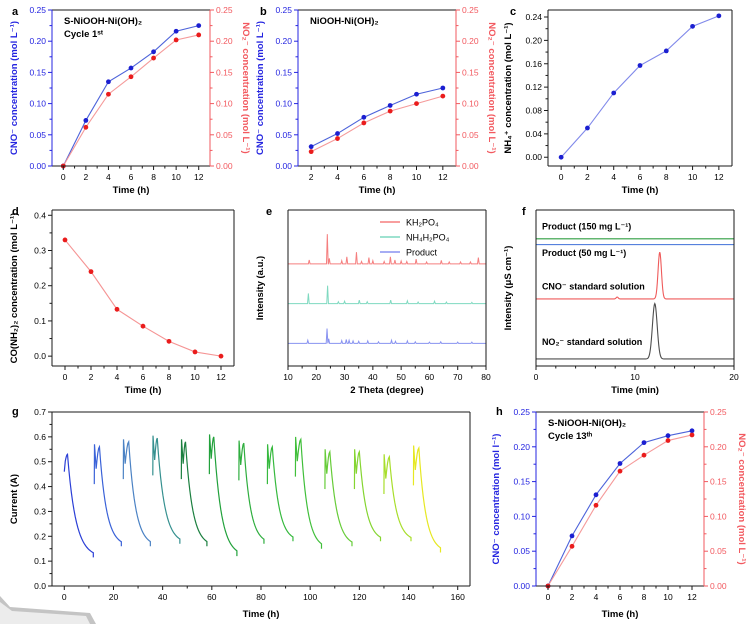 Image resolution: width=750 pixels, height=624 pixels. Describe the element at coordinates (40, 561) in the screenshot. I see `y-tick-label-left: 0.1` at that location.